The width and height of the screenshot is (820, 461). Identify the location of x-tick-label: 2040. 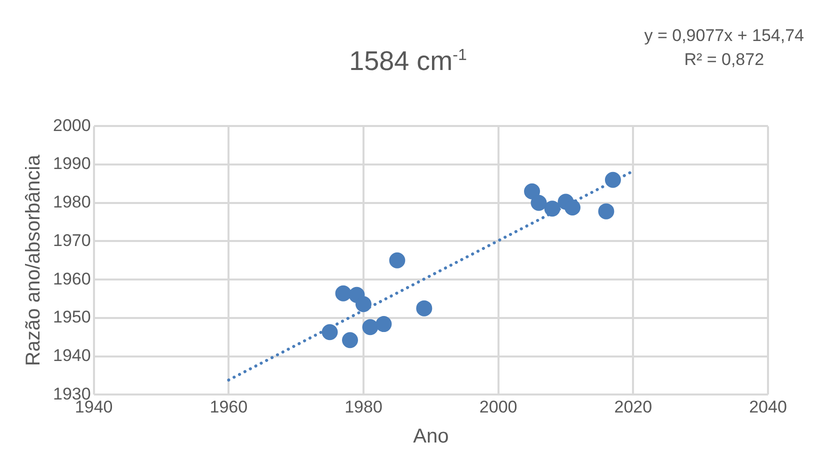
(768, 406).